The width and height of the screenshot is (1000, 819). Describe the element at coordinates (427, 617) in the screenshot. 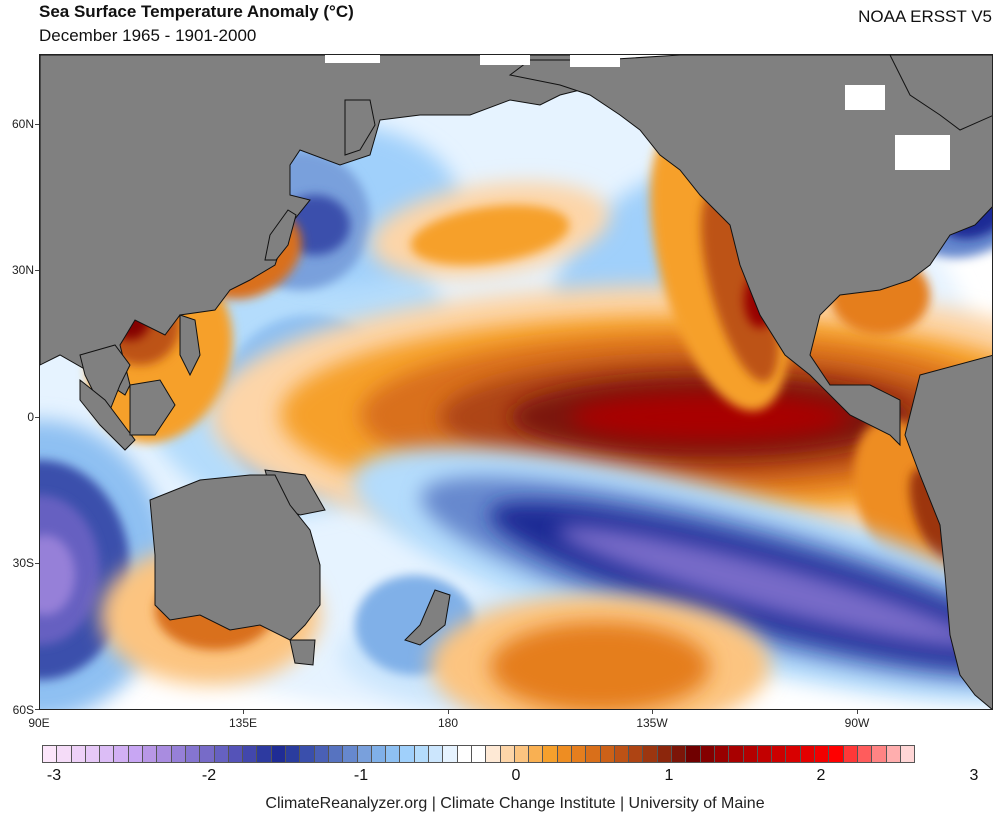

I see `new-zealand-landmass` at that location.